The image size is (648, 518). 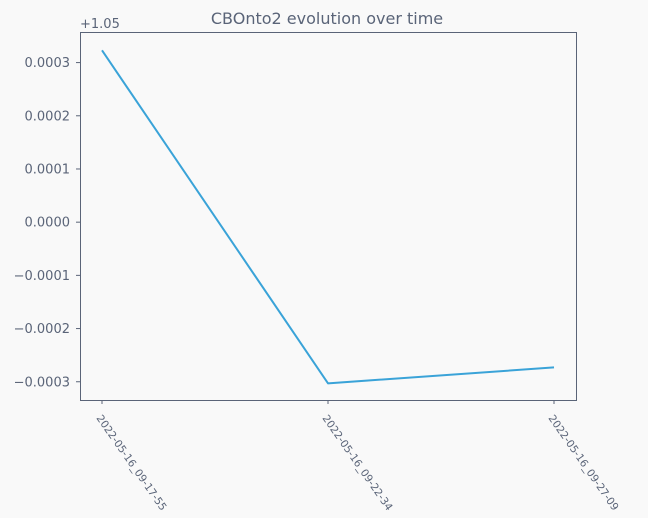 What do you see at coordinates (583, 463) in the screenshot?
I see `x-tick-label: 2022-05-16_09-27-09` at bounding box center [583, 463].